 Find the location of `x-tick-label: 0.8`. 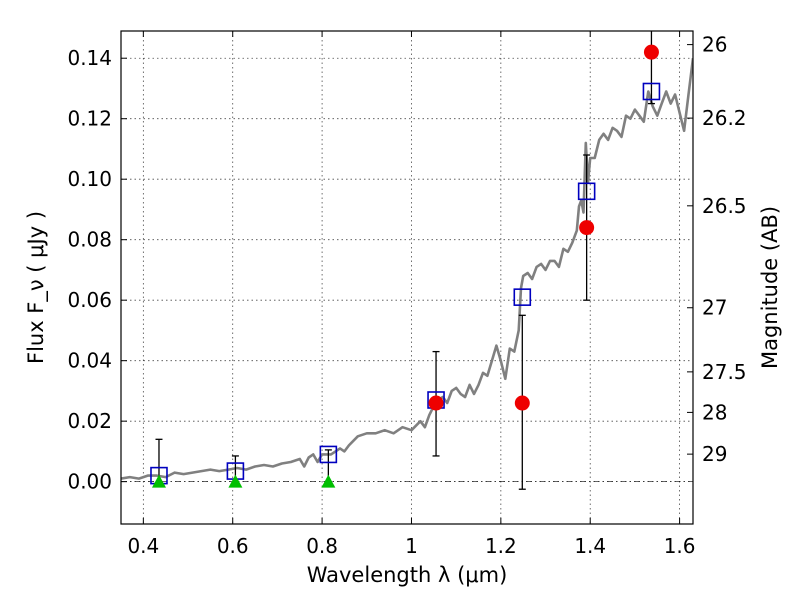

x-tick-label: 0.8 is located at coordinates (322, 546).